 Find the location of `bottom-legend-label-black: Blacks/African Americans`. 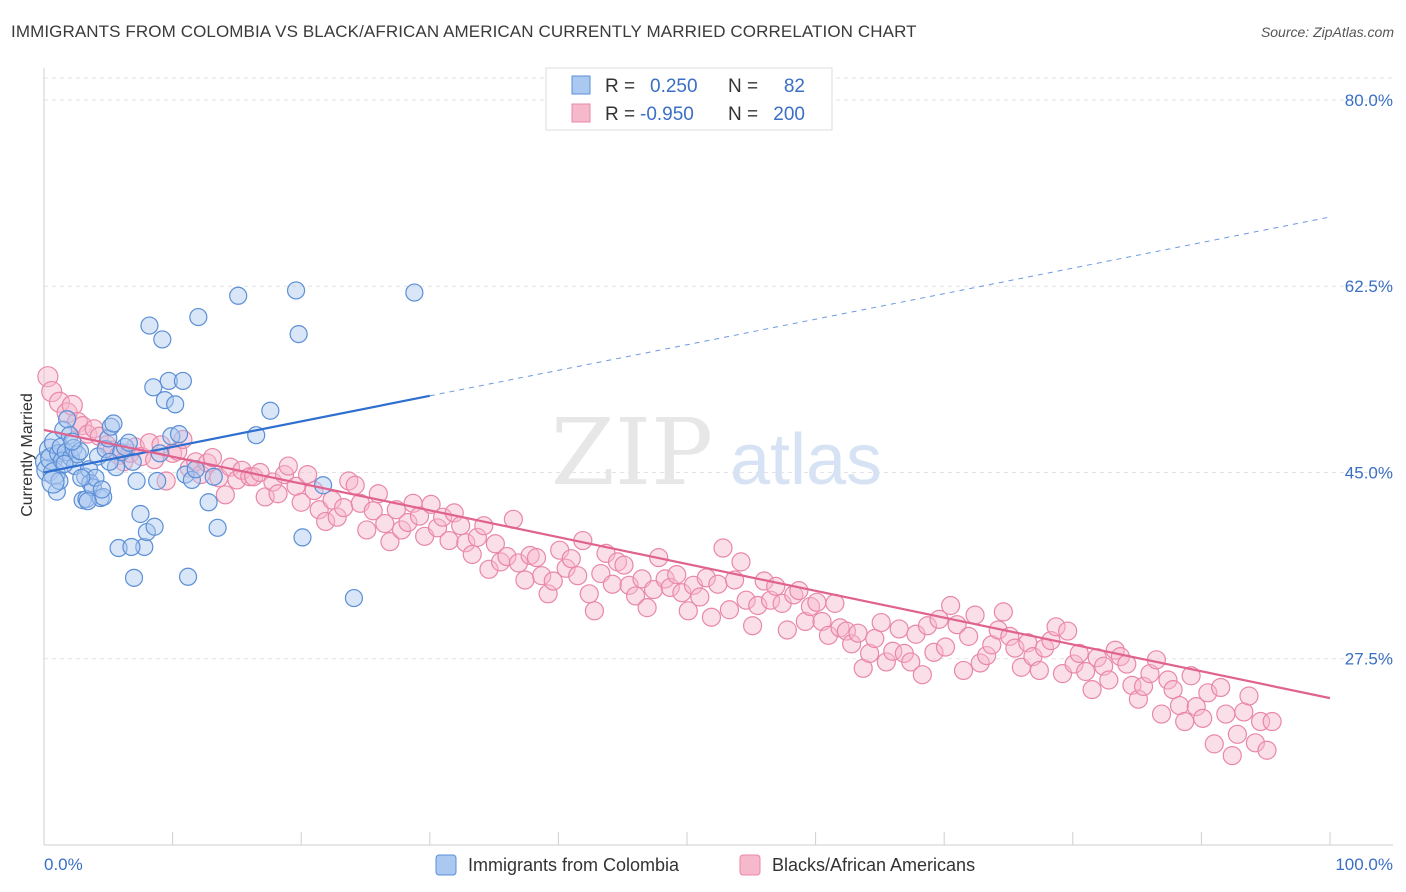

bottom-legend-label-black: Blacks/African Americans is located at coordinates (873, 865).